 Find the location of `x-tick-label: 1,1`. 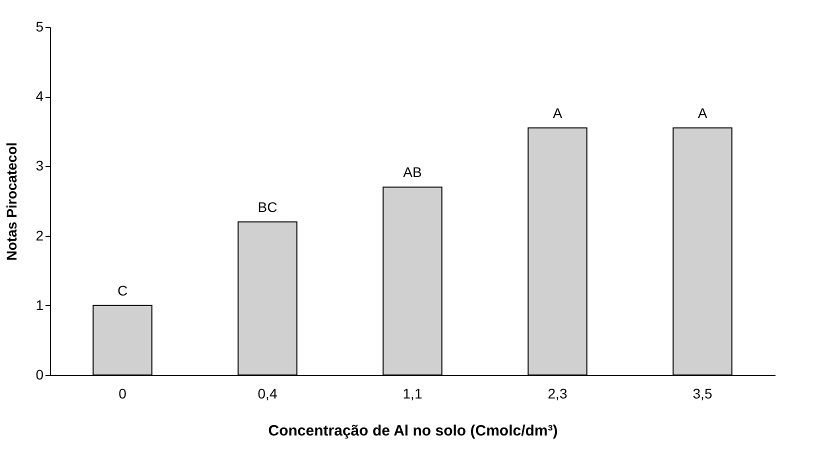

x-tick-label: 1,1 is located at coordinates (412, 394).